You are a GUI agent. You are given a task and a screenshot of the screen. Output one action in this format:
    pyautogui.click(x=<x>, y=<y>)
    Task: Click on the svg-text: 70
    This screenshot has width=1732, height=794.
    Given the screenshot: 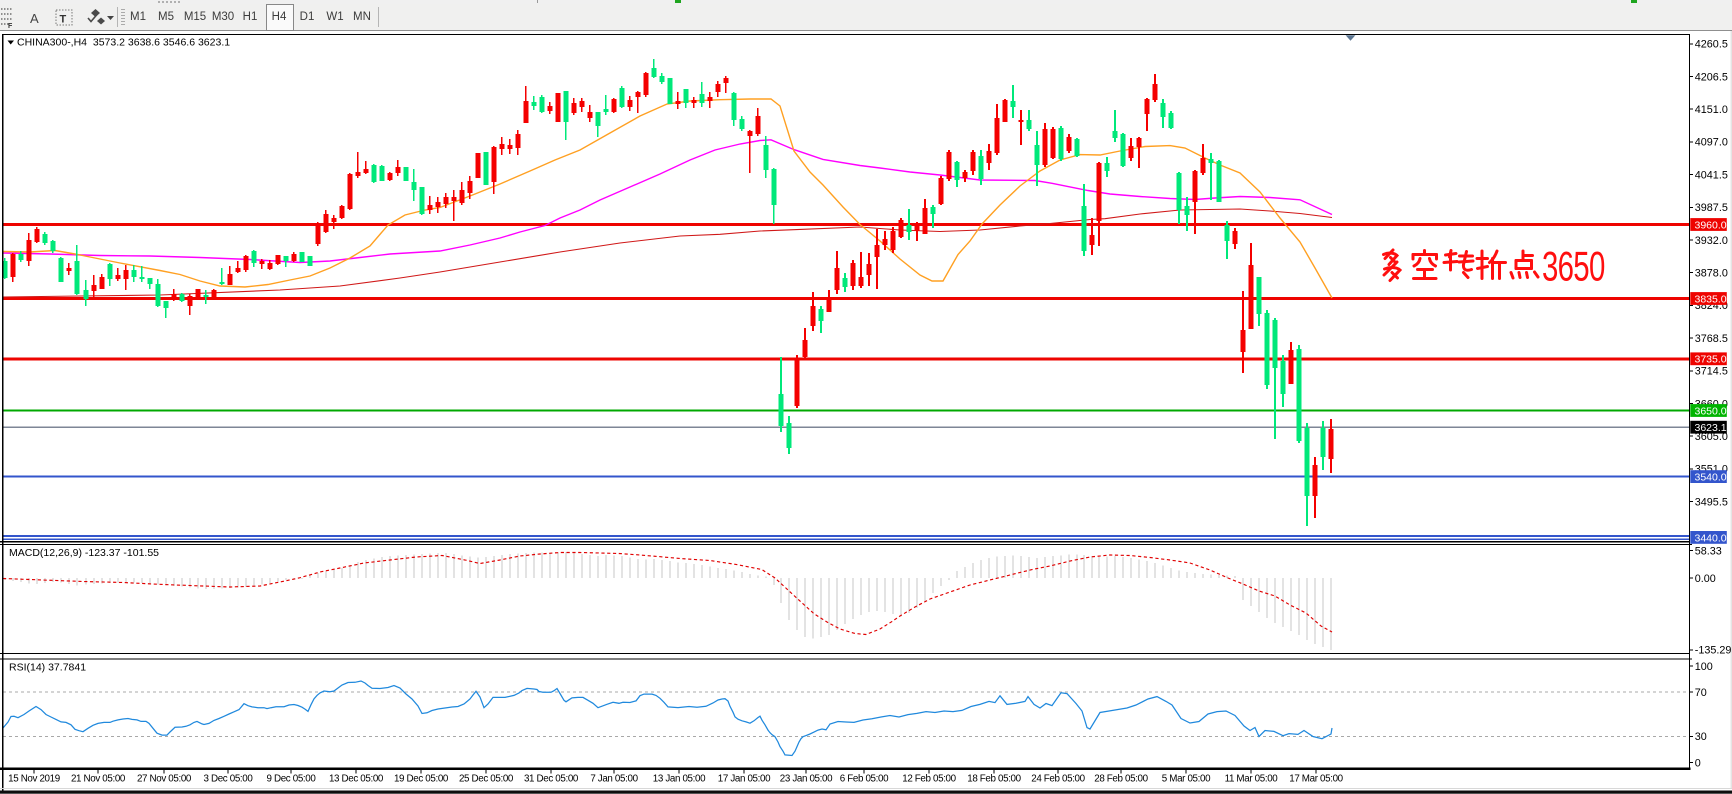 What is the action you would take?
    pyautogui.click(x=1701, y=693)
    